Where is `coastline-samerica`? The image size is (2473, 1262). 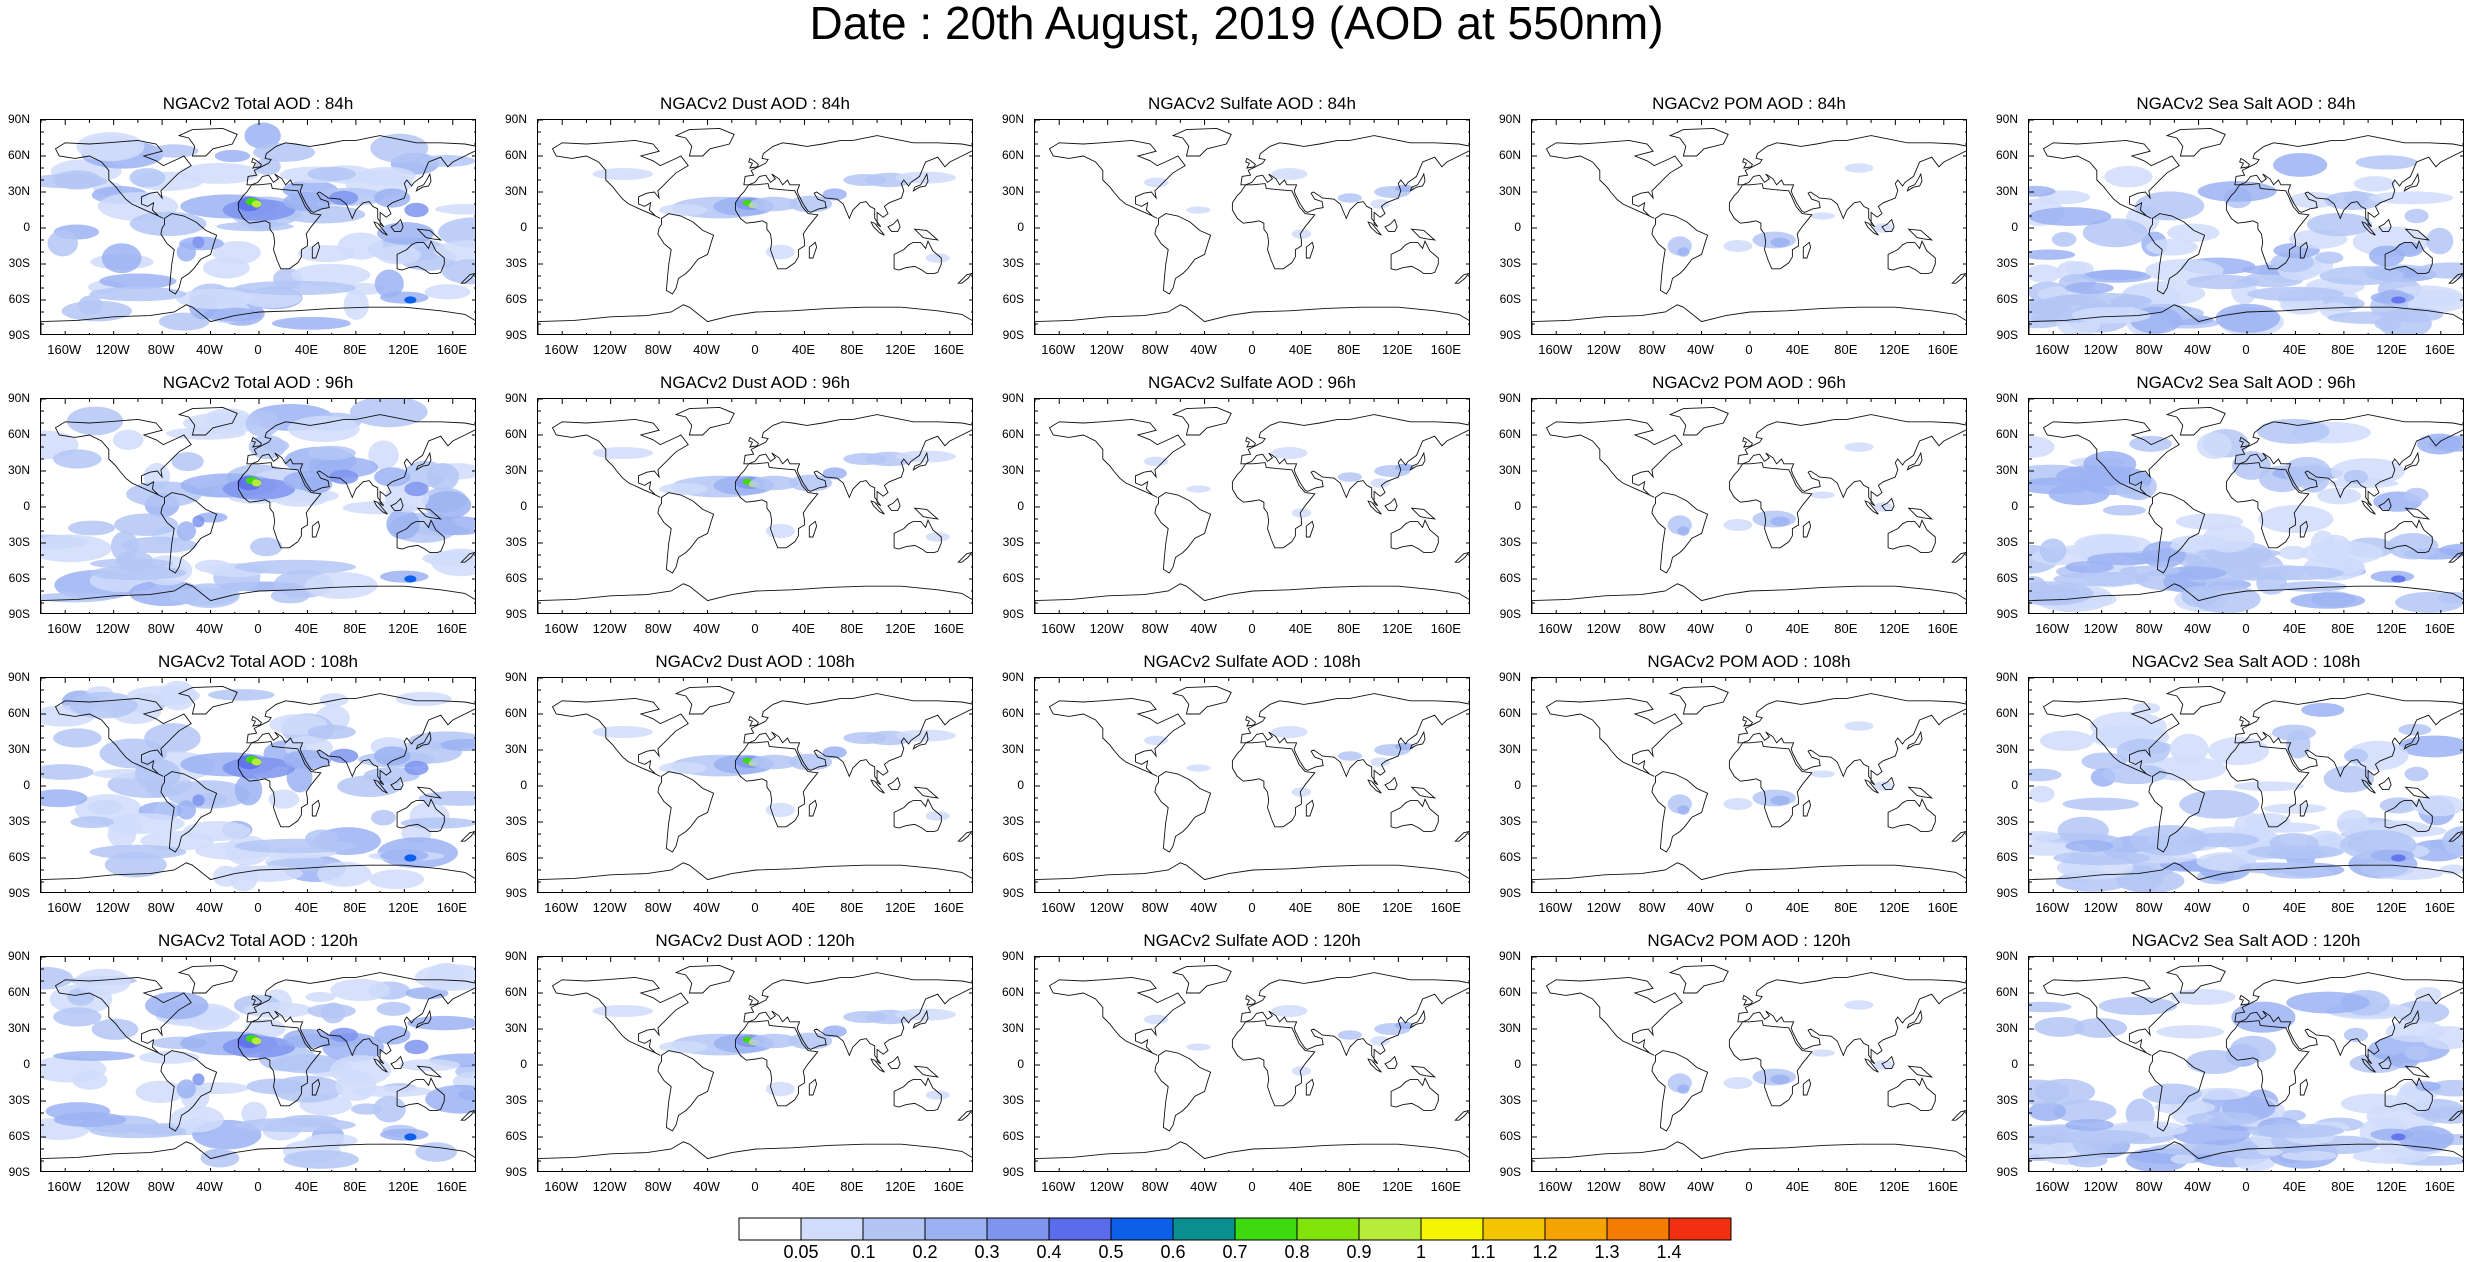 coastline-samerica is located at coordinates (1680, 812).